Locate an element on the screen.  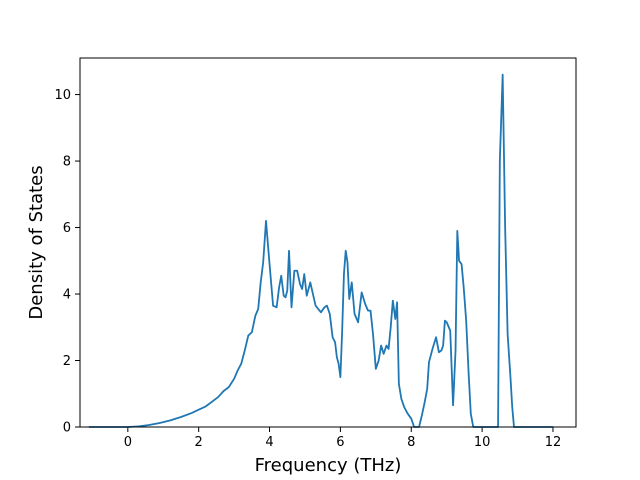
y-axis-label: Density of States is located at coordinates (36, 242).